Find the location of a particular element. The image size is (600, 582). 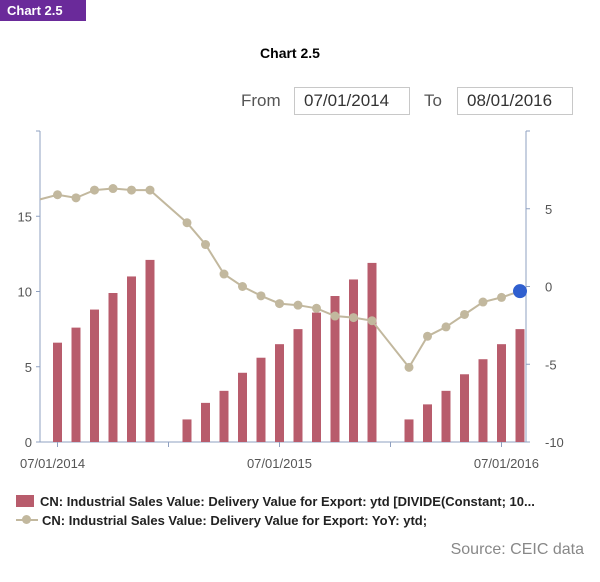

source-note: Source: CEIC data is located at coordinates (517, 549).